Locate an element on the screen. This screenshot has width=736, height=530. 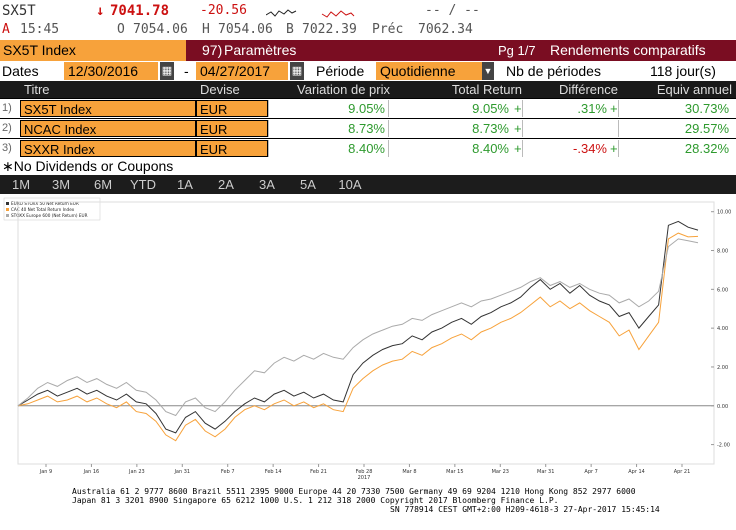
price-change: -20.56 is located at coordinates (223, 10).